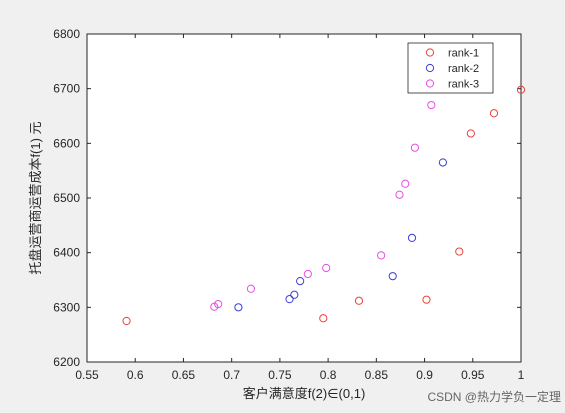  Describe the element at coordinates (66, 307) in the screenshot. I see `y-tick-label: 6300` at that location.